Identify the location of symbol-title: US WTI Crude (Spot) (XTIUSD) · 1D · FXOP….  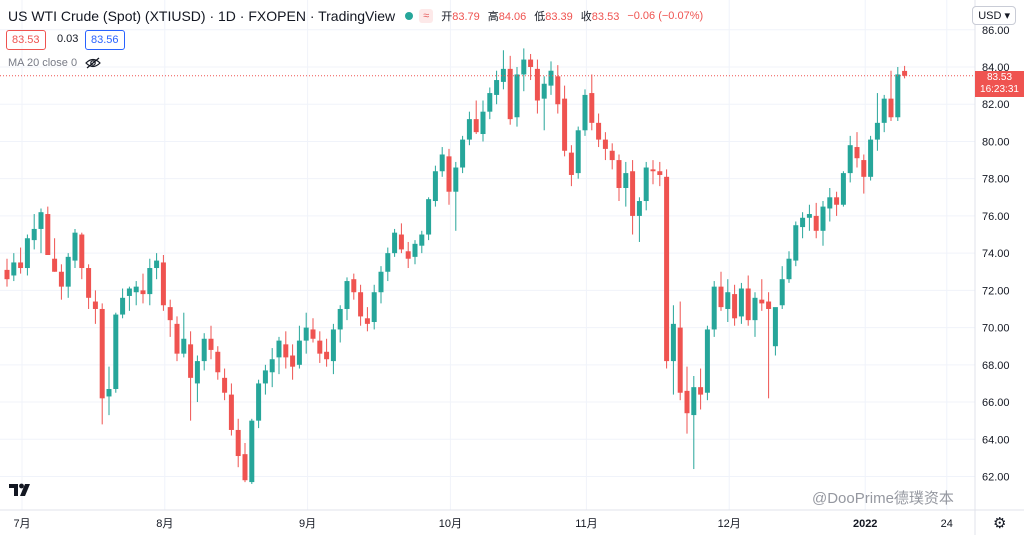
(202, 16).